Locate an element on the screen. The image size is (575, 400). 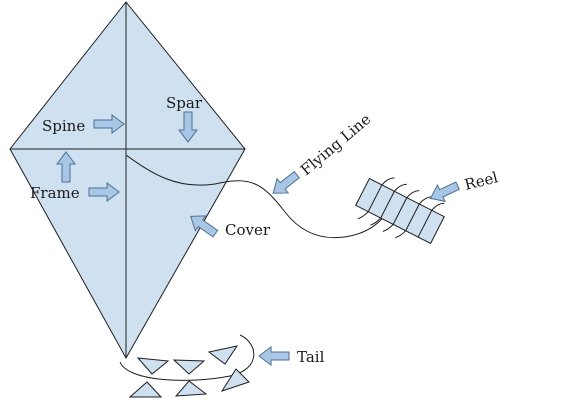
spar-label: Spar is located at coordinates (184, 103).